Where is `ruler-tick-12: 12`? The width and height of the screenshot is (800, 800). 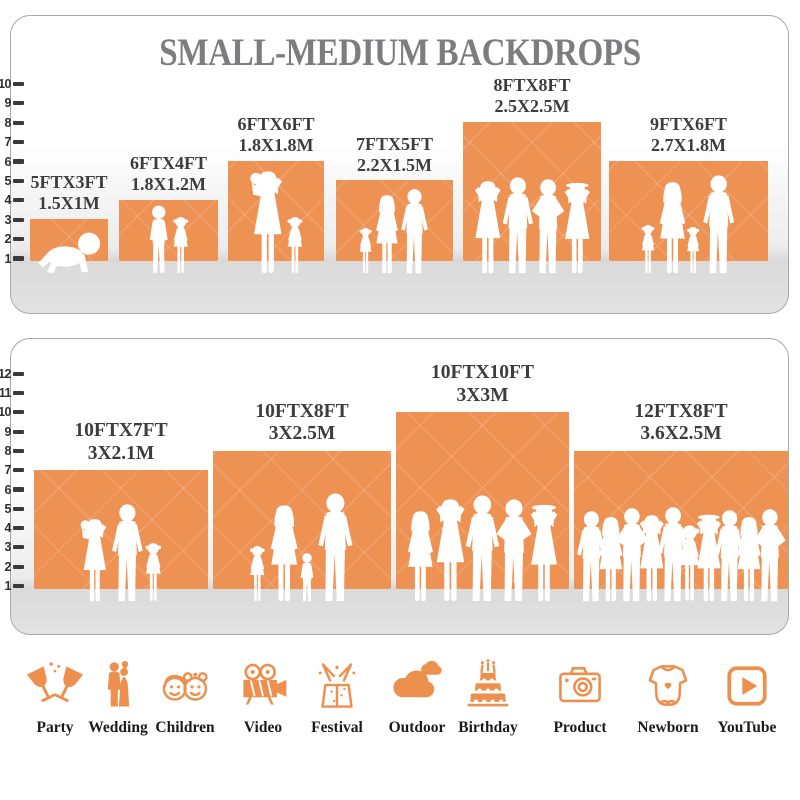 ruler-tick-12: 12 is located at coordinates (12, 374).